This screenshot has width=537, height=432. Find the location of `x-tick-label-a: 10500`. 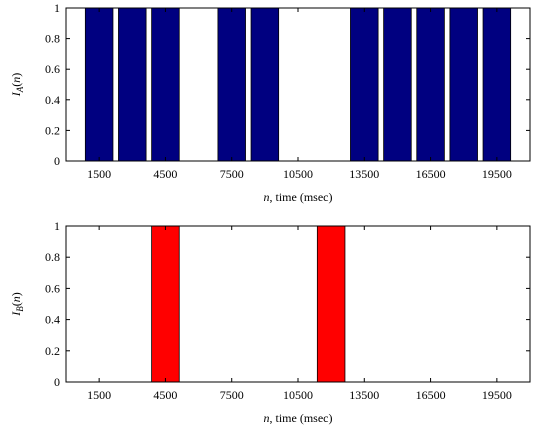

x-tick-label-a: 10500 is located at coordinates (298, 174).